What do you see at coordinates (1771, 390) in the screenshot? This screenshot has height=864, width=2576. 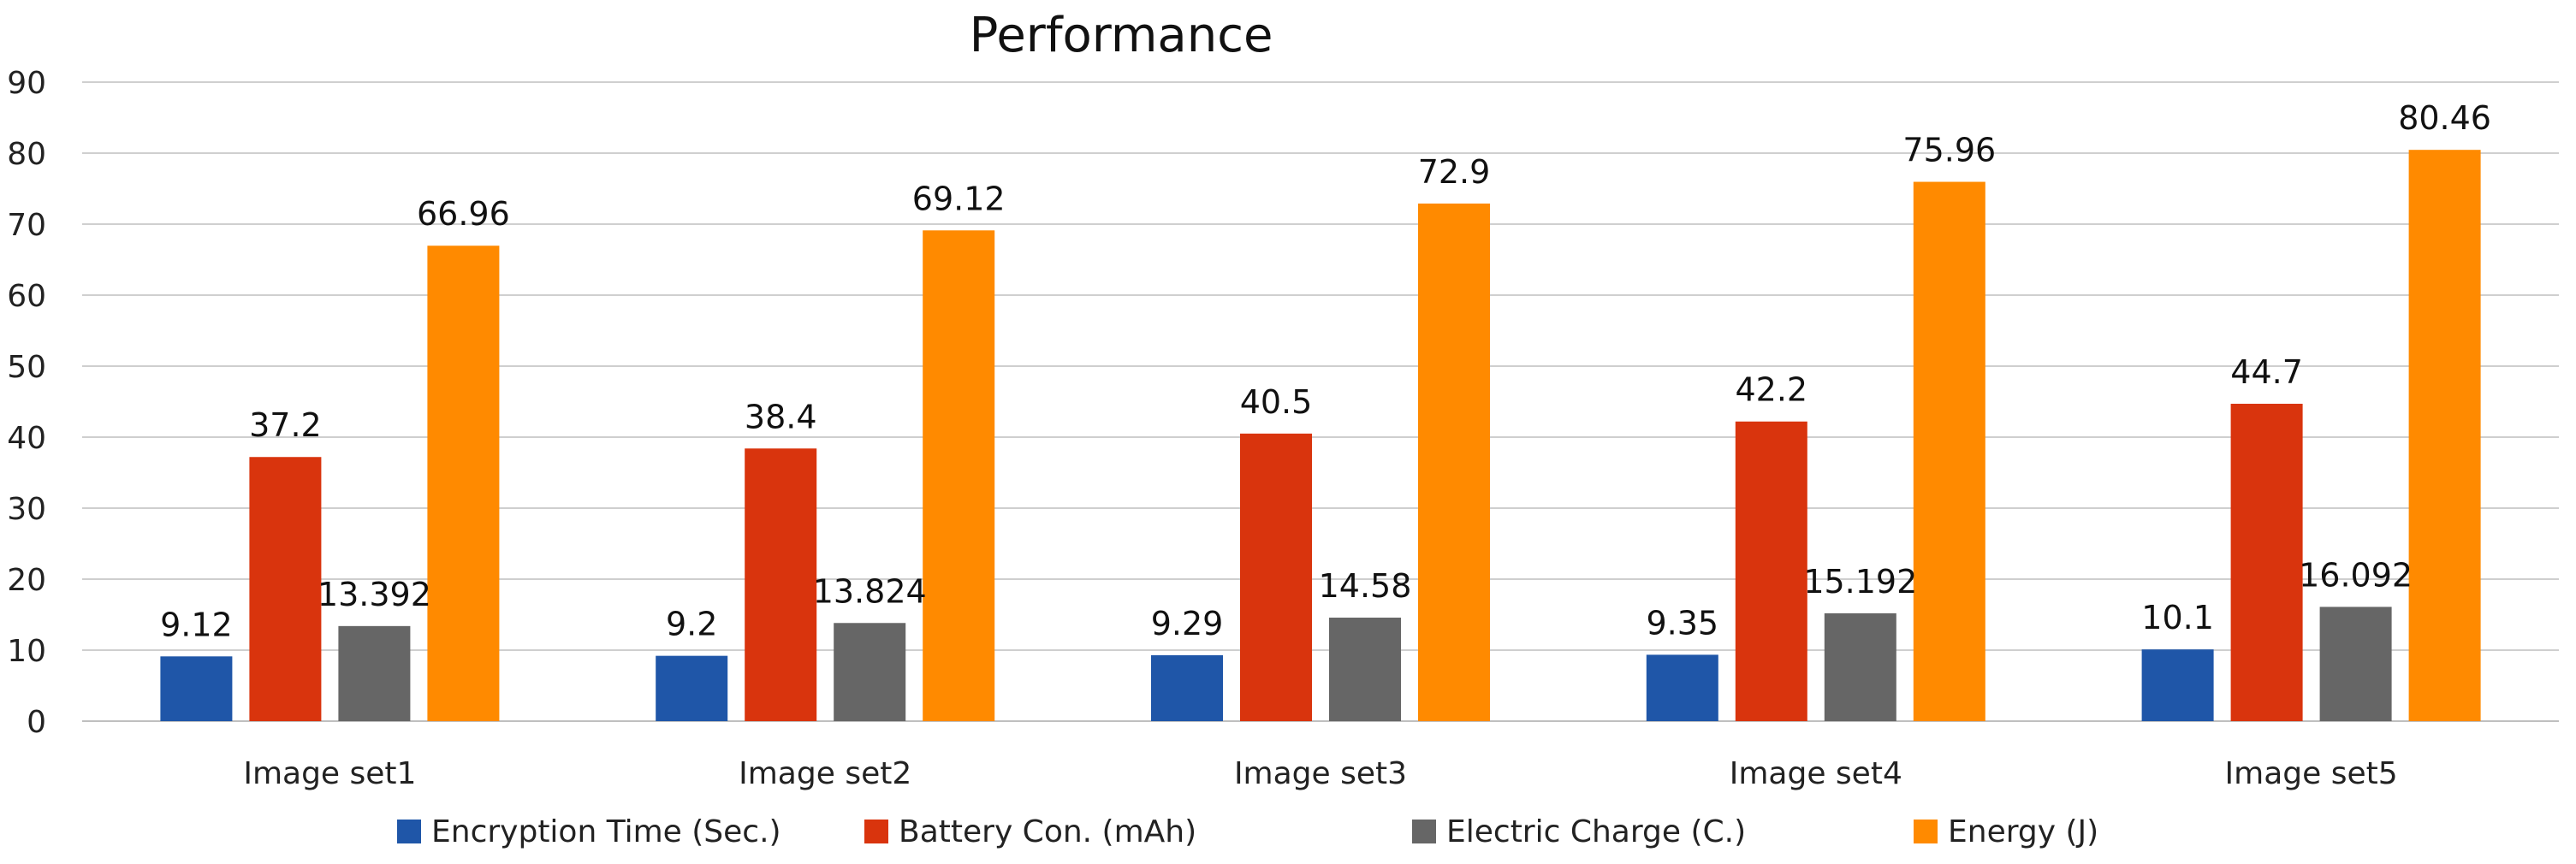 I see `data-label: 42.2` at bounding box center [1771, 390].